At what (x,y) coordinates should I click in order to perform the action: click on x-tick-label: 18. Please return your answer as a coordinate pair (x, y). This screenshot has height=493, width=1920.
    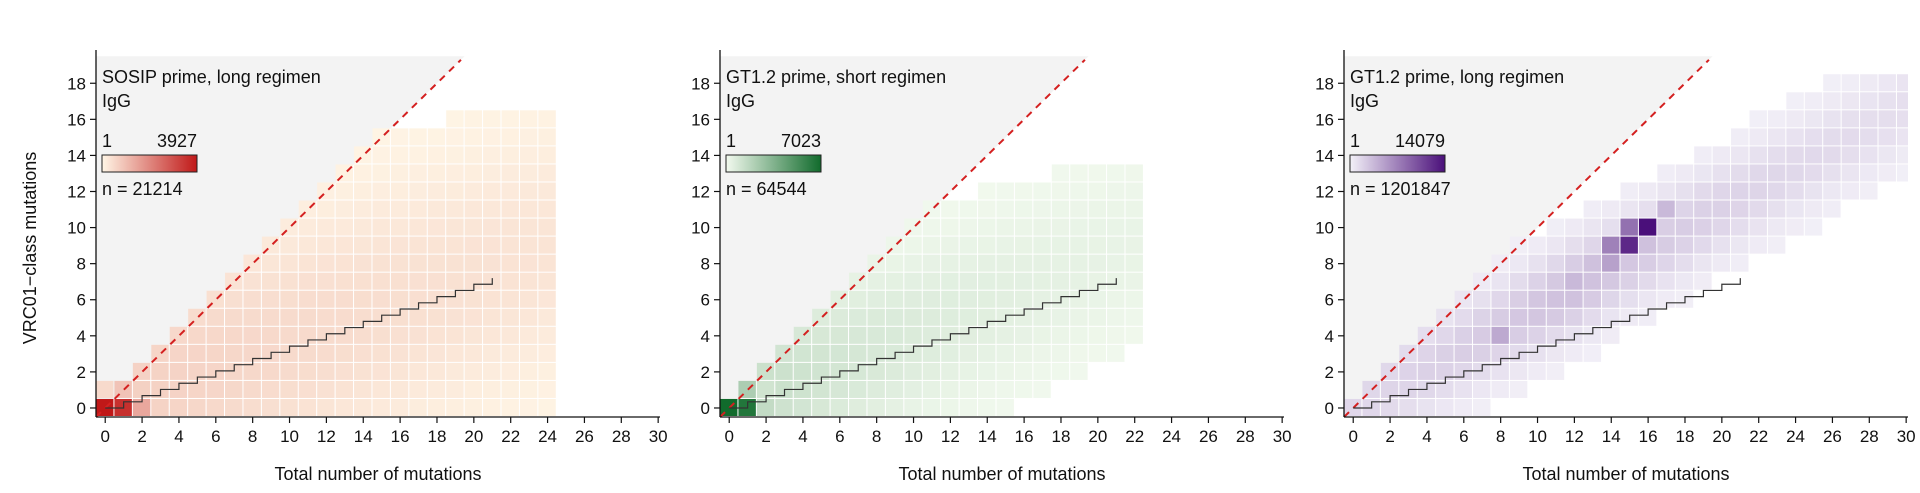
    Looking at the image, I should click on (437, 436).